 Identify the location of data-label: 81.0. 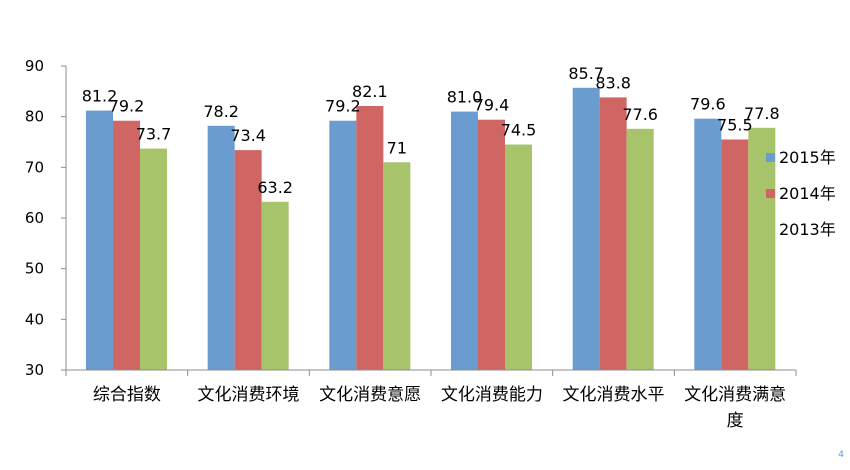
(465, 97).